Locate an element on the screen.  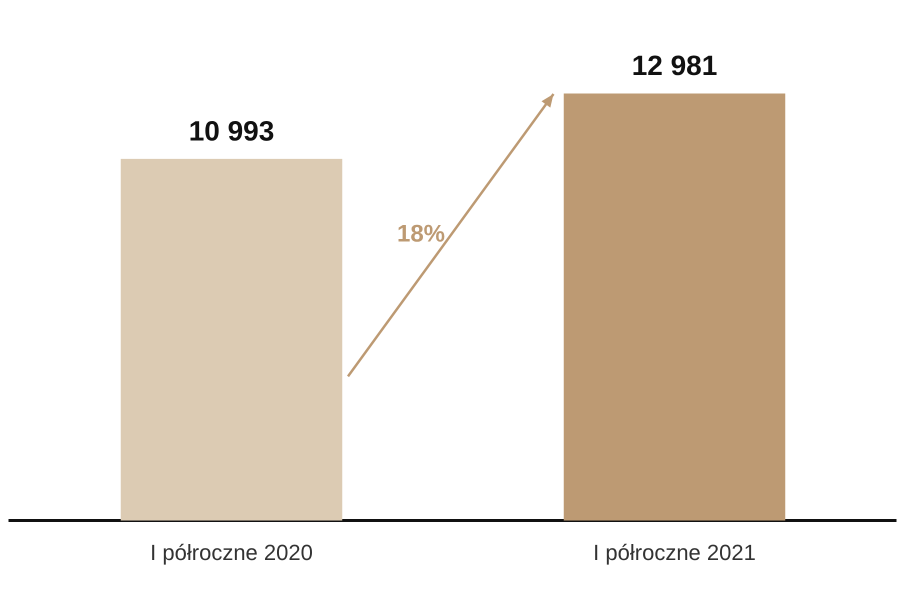
x-tick-label: I półroczne 2021 is located at coordinates (674, 552).